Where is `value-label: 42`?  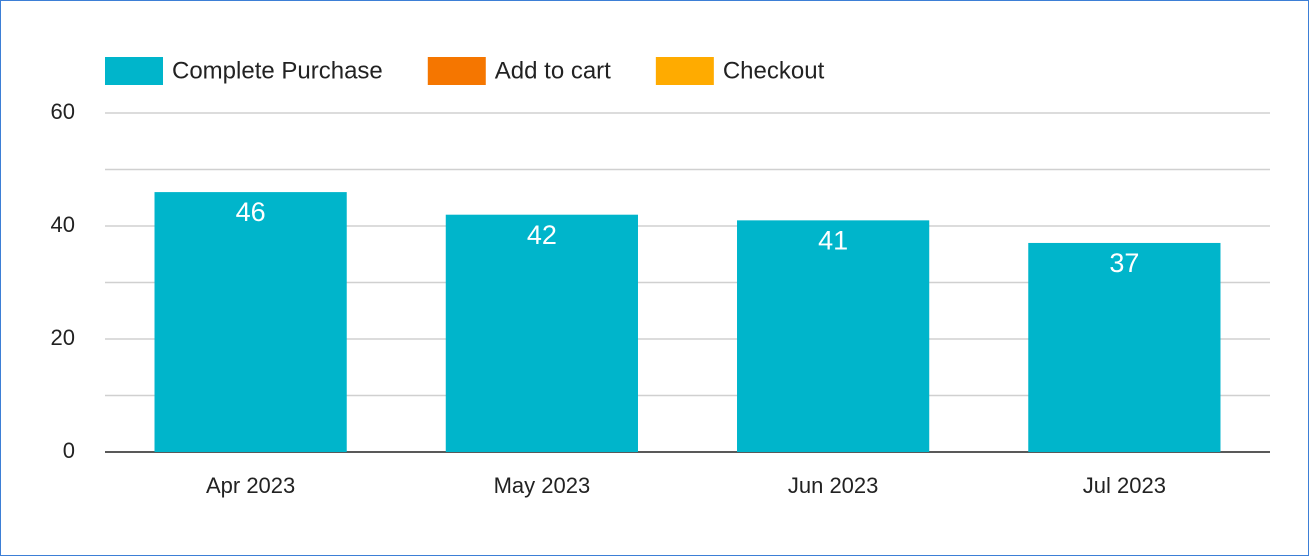
value-label: 42 is located at coordinates (542, 235).